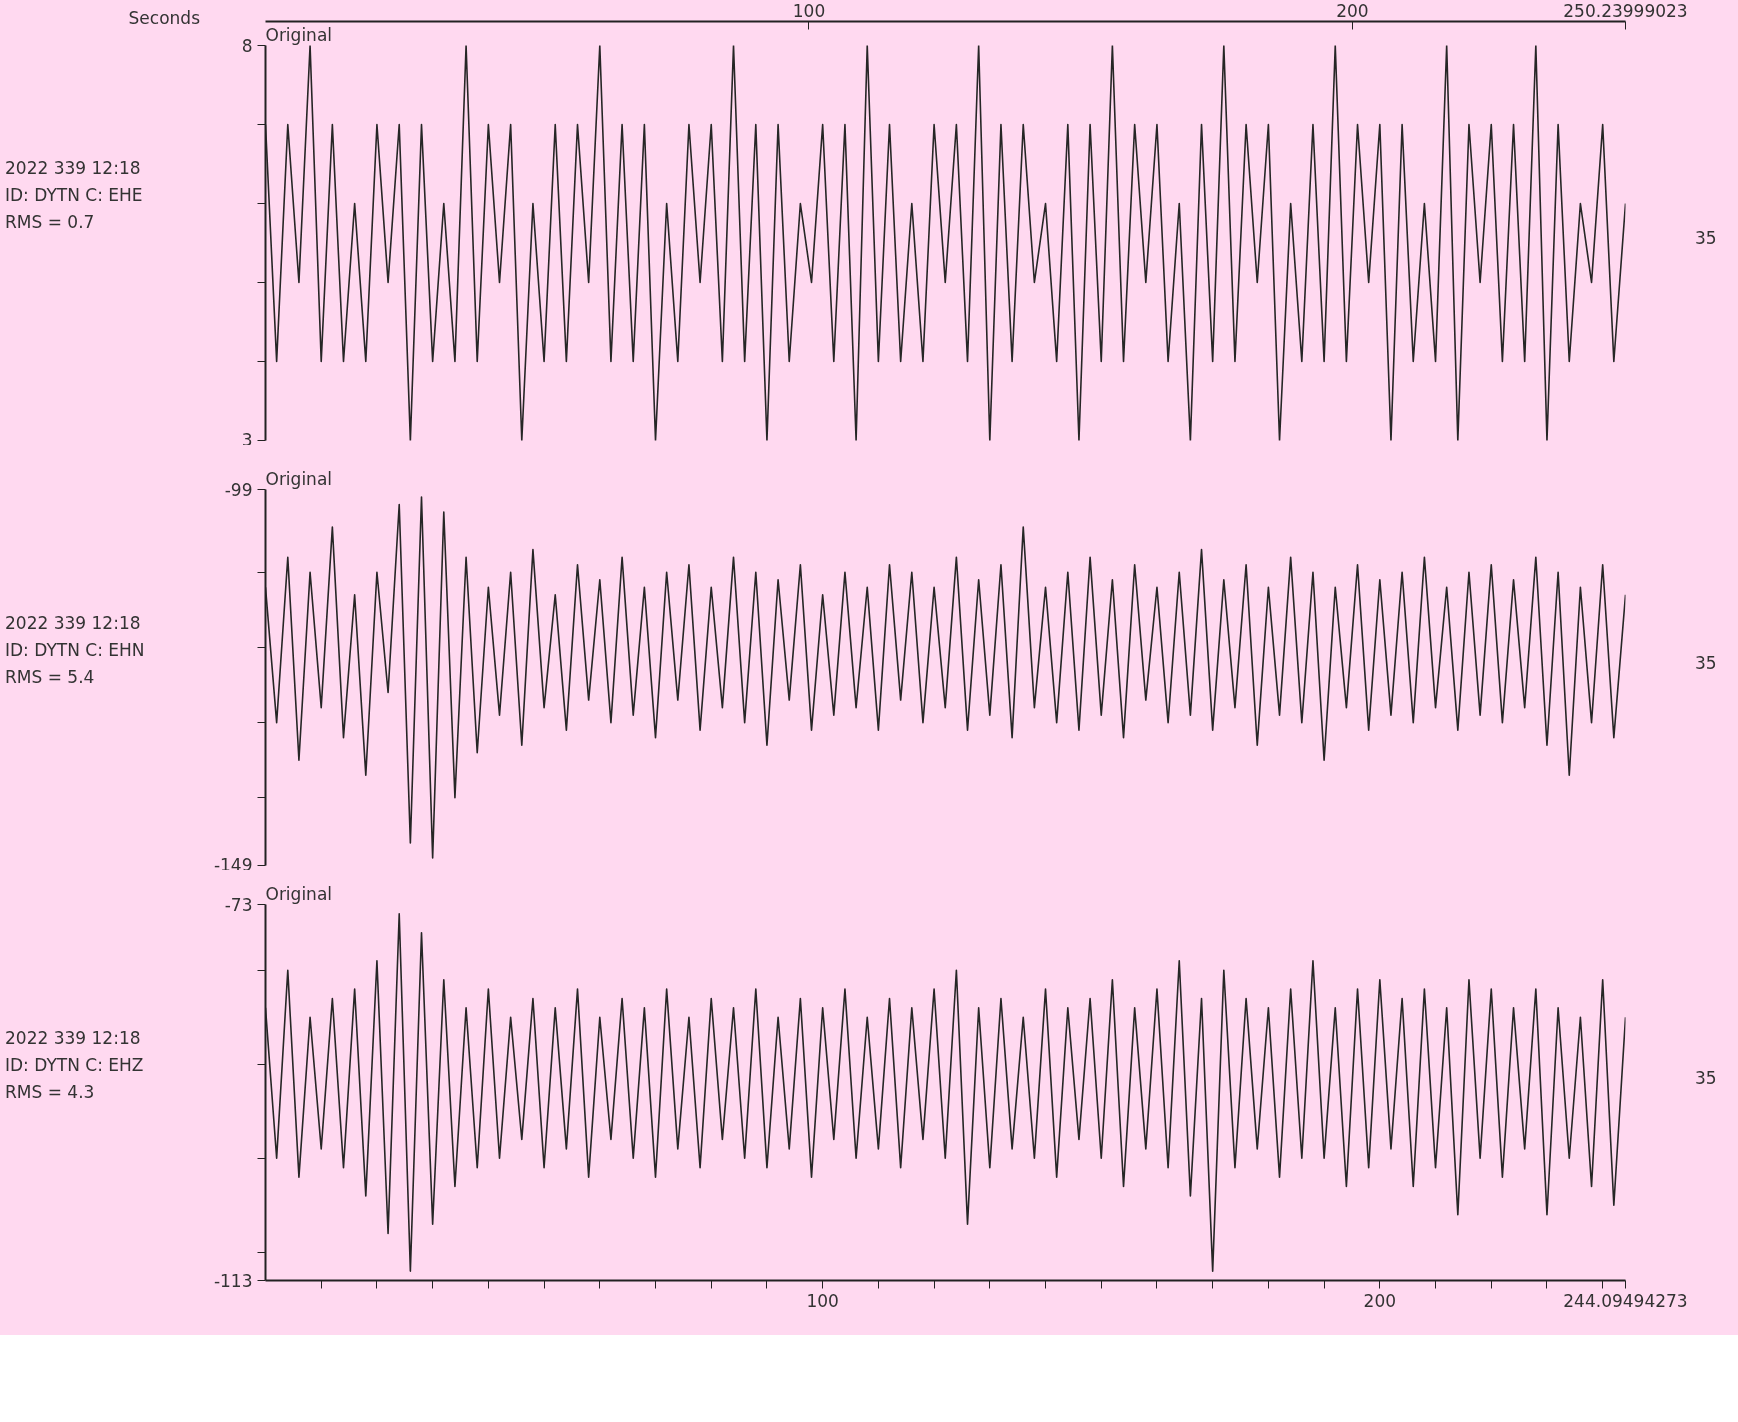  I want to click on text: ID: DYTN C: EHE, so click(74, 195).